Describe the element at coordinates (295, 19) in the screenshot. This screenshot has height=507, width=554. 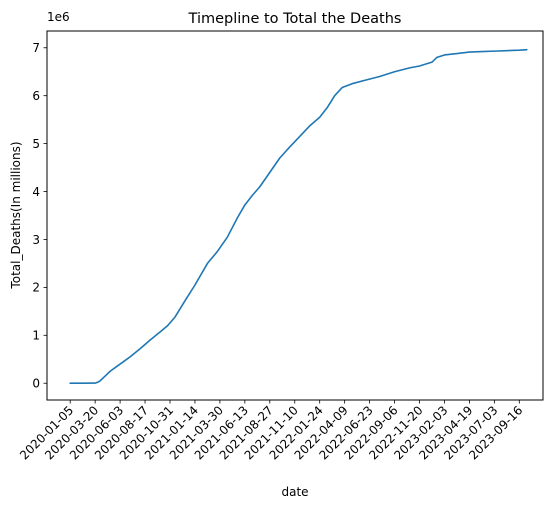
I see `chart-title: Timepline to Total the Deaths` at that location.